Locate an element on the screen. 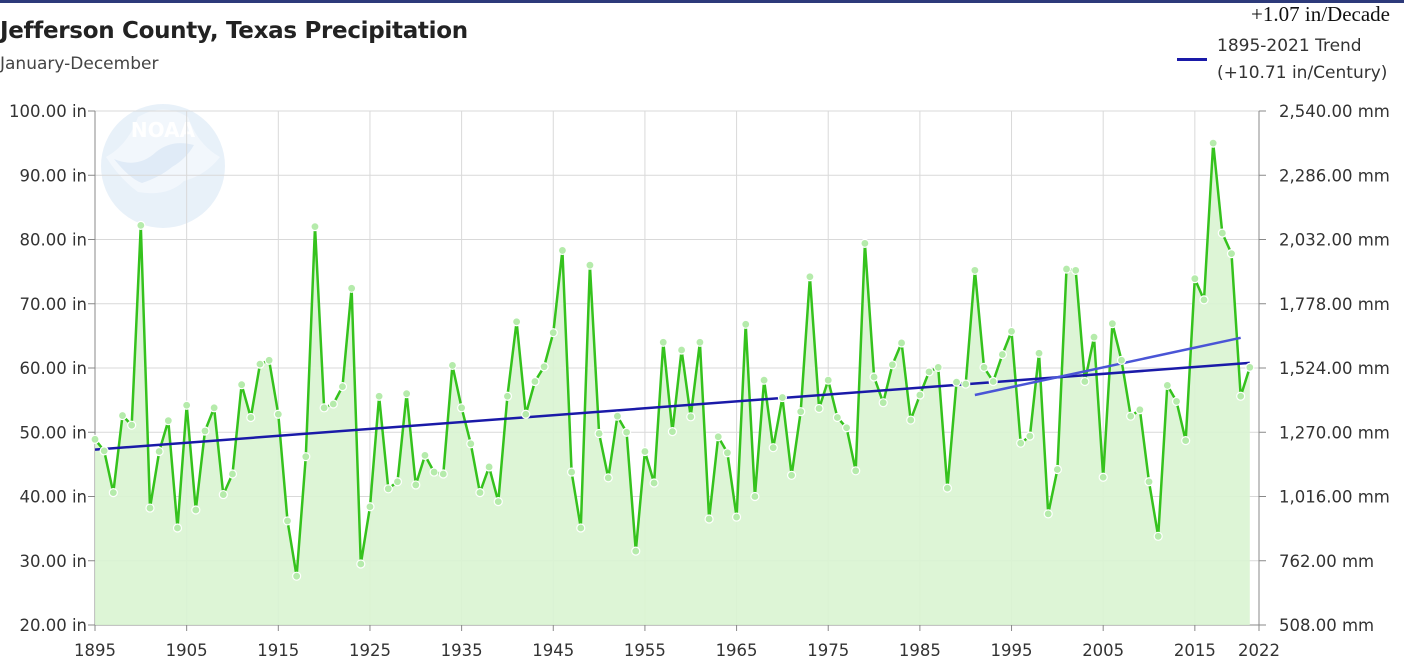  recent-trend-line is located at coordinates (1107, 366).